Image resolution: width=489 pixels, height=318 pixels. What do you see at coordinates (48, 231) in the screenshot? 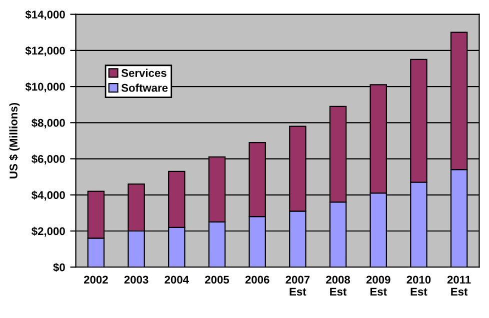
I see `y-tick-label: $2,000` at bounding box center [48, 231].